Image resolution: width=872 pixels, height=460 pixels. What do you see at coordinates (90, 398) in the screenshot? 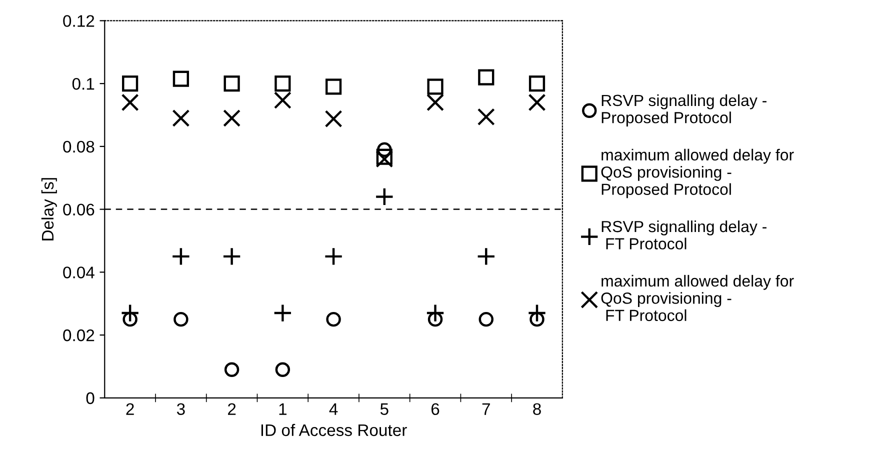
I see `y-tick-label: 0` at bounding box center [90, 398].